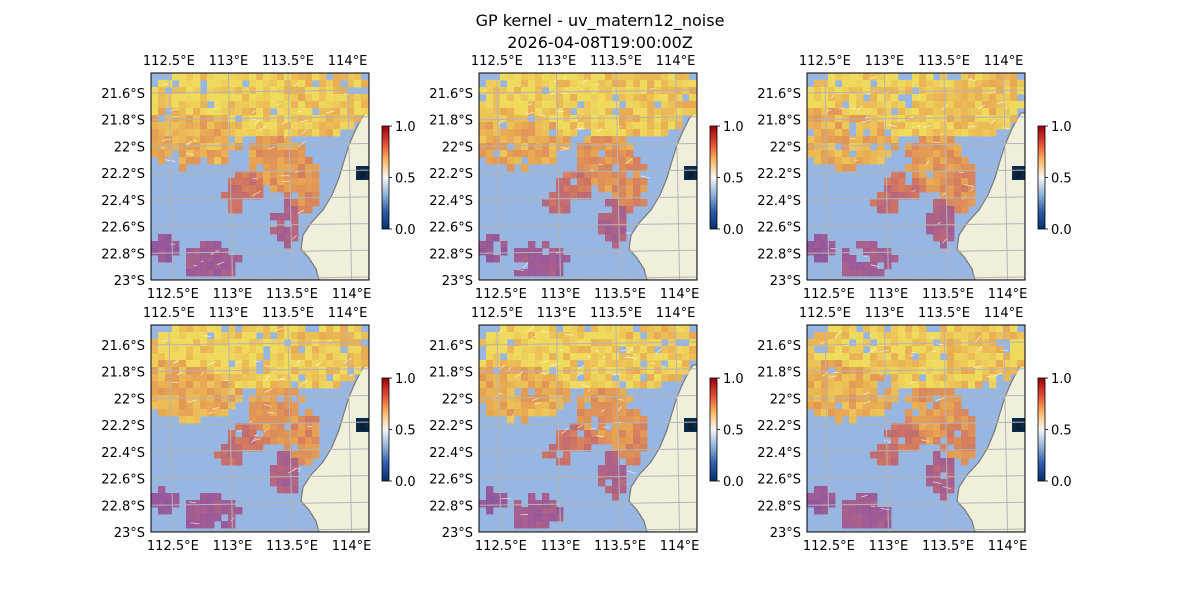 This screenshot has width=1200, height=600. I want to click on lon-tick-label-top: 112.5°E, so click(169, 61).